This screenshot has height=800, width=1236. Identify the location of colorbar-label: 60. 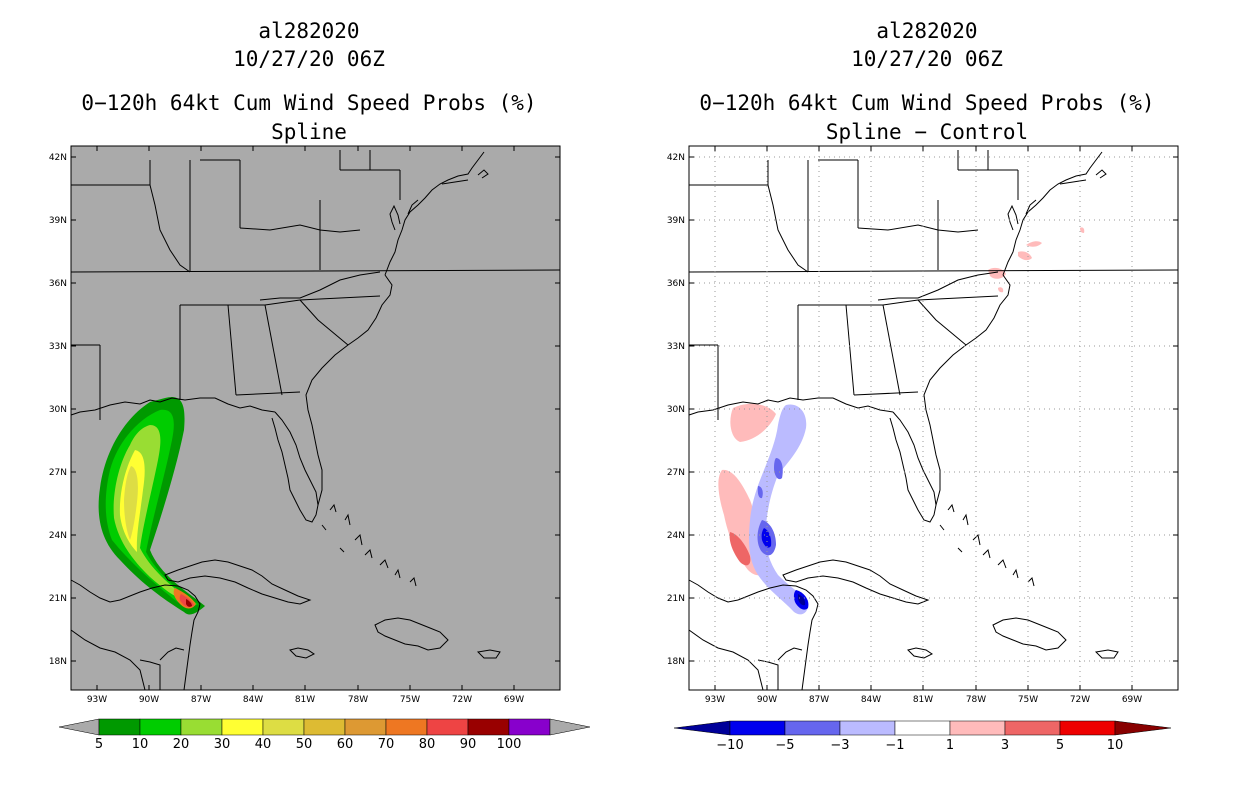
(345, 744).